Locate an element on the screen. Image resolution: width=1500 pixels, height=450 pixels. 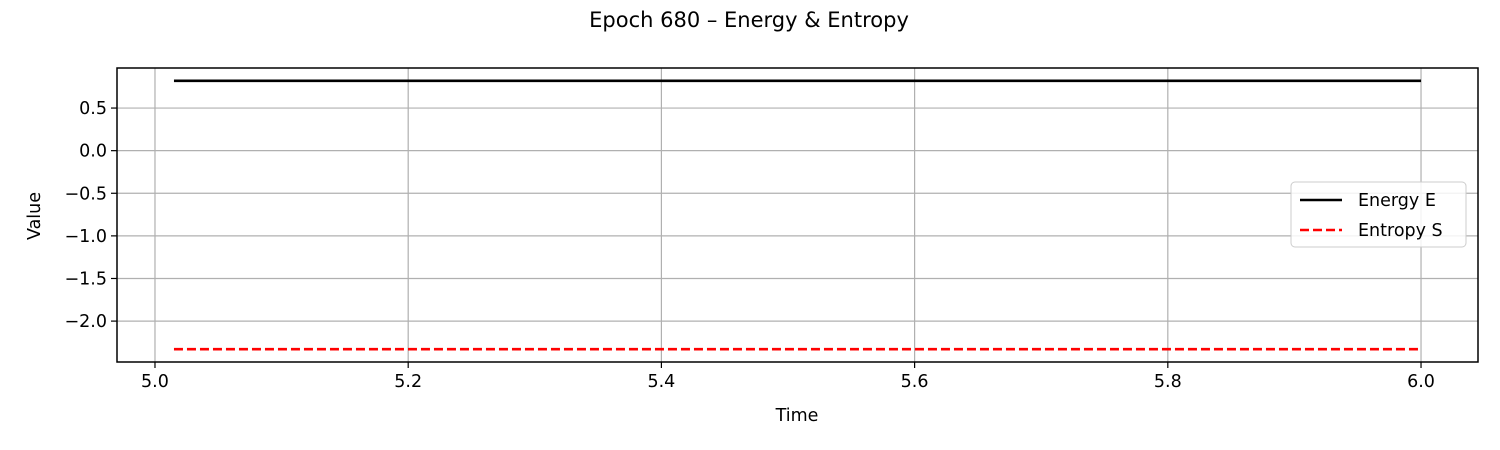
x-tick-label: 5.8 is located at coordinates (1168, 382).